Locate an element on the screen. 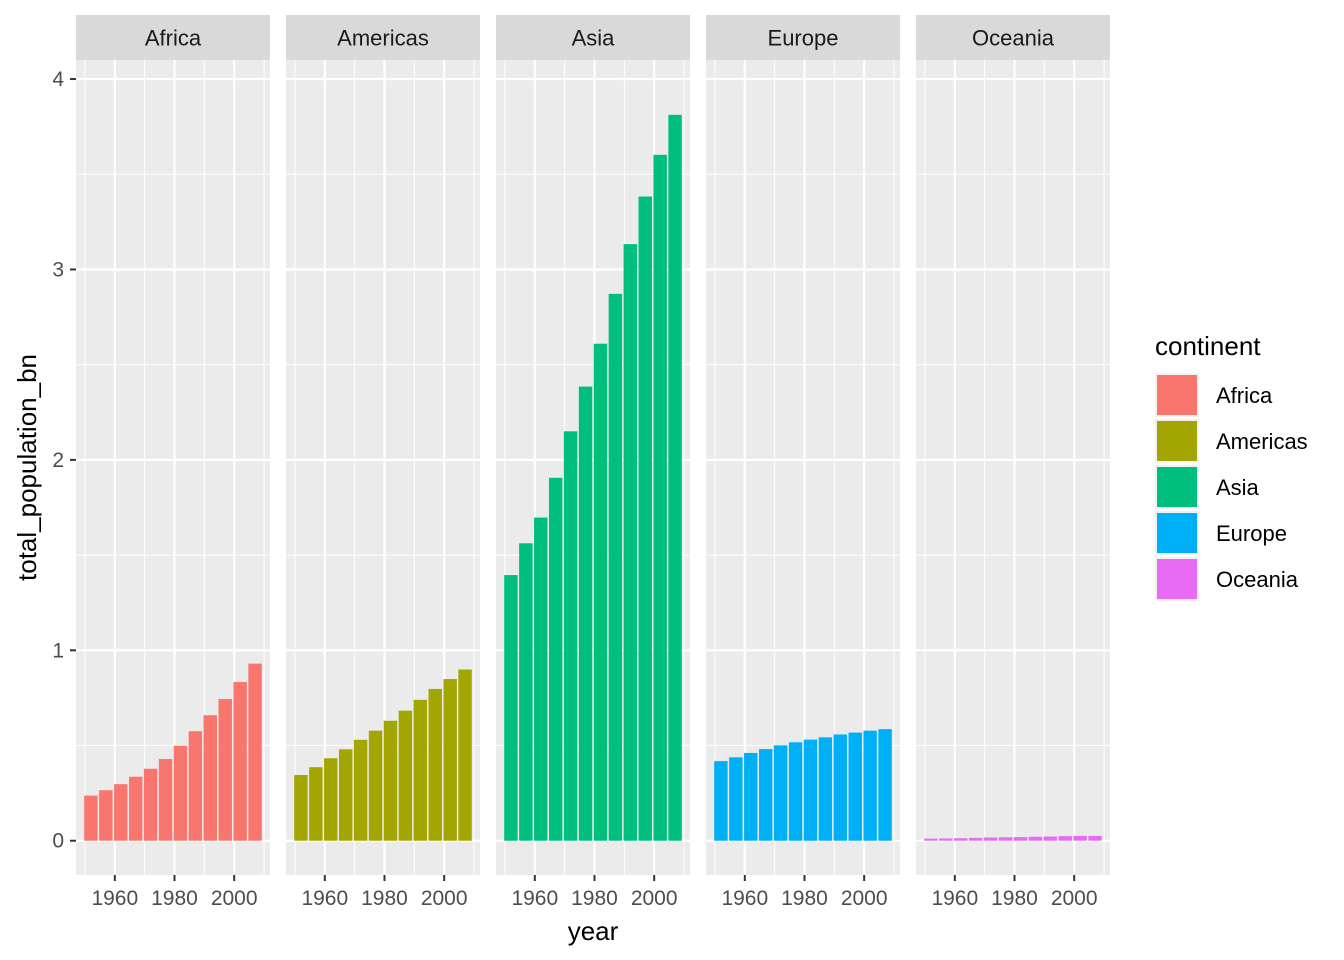 The width and height of the screenshot is (1344, 960). legend-item-americas: Americas is located at coordinates (1231, 441).